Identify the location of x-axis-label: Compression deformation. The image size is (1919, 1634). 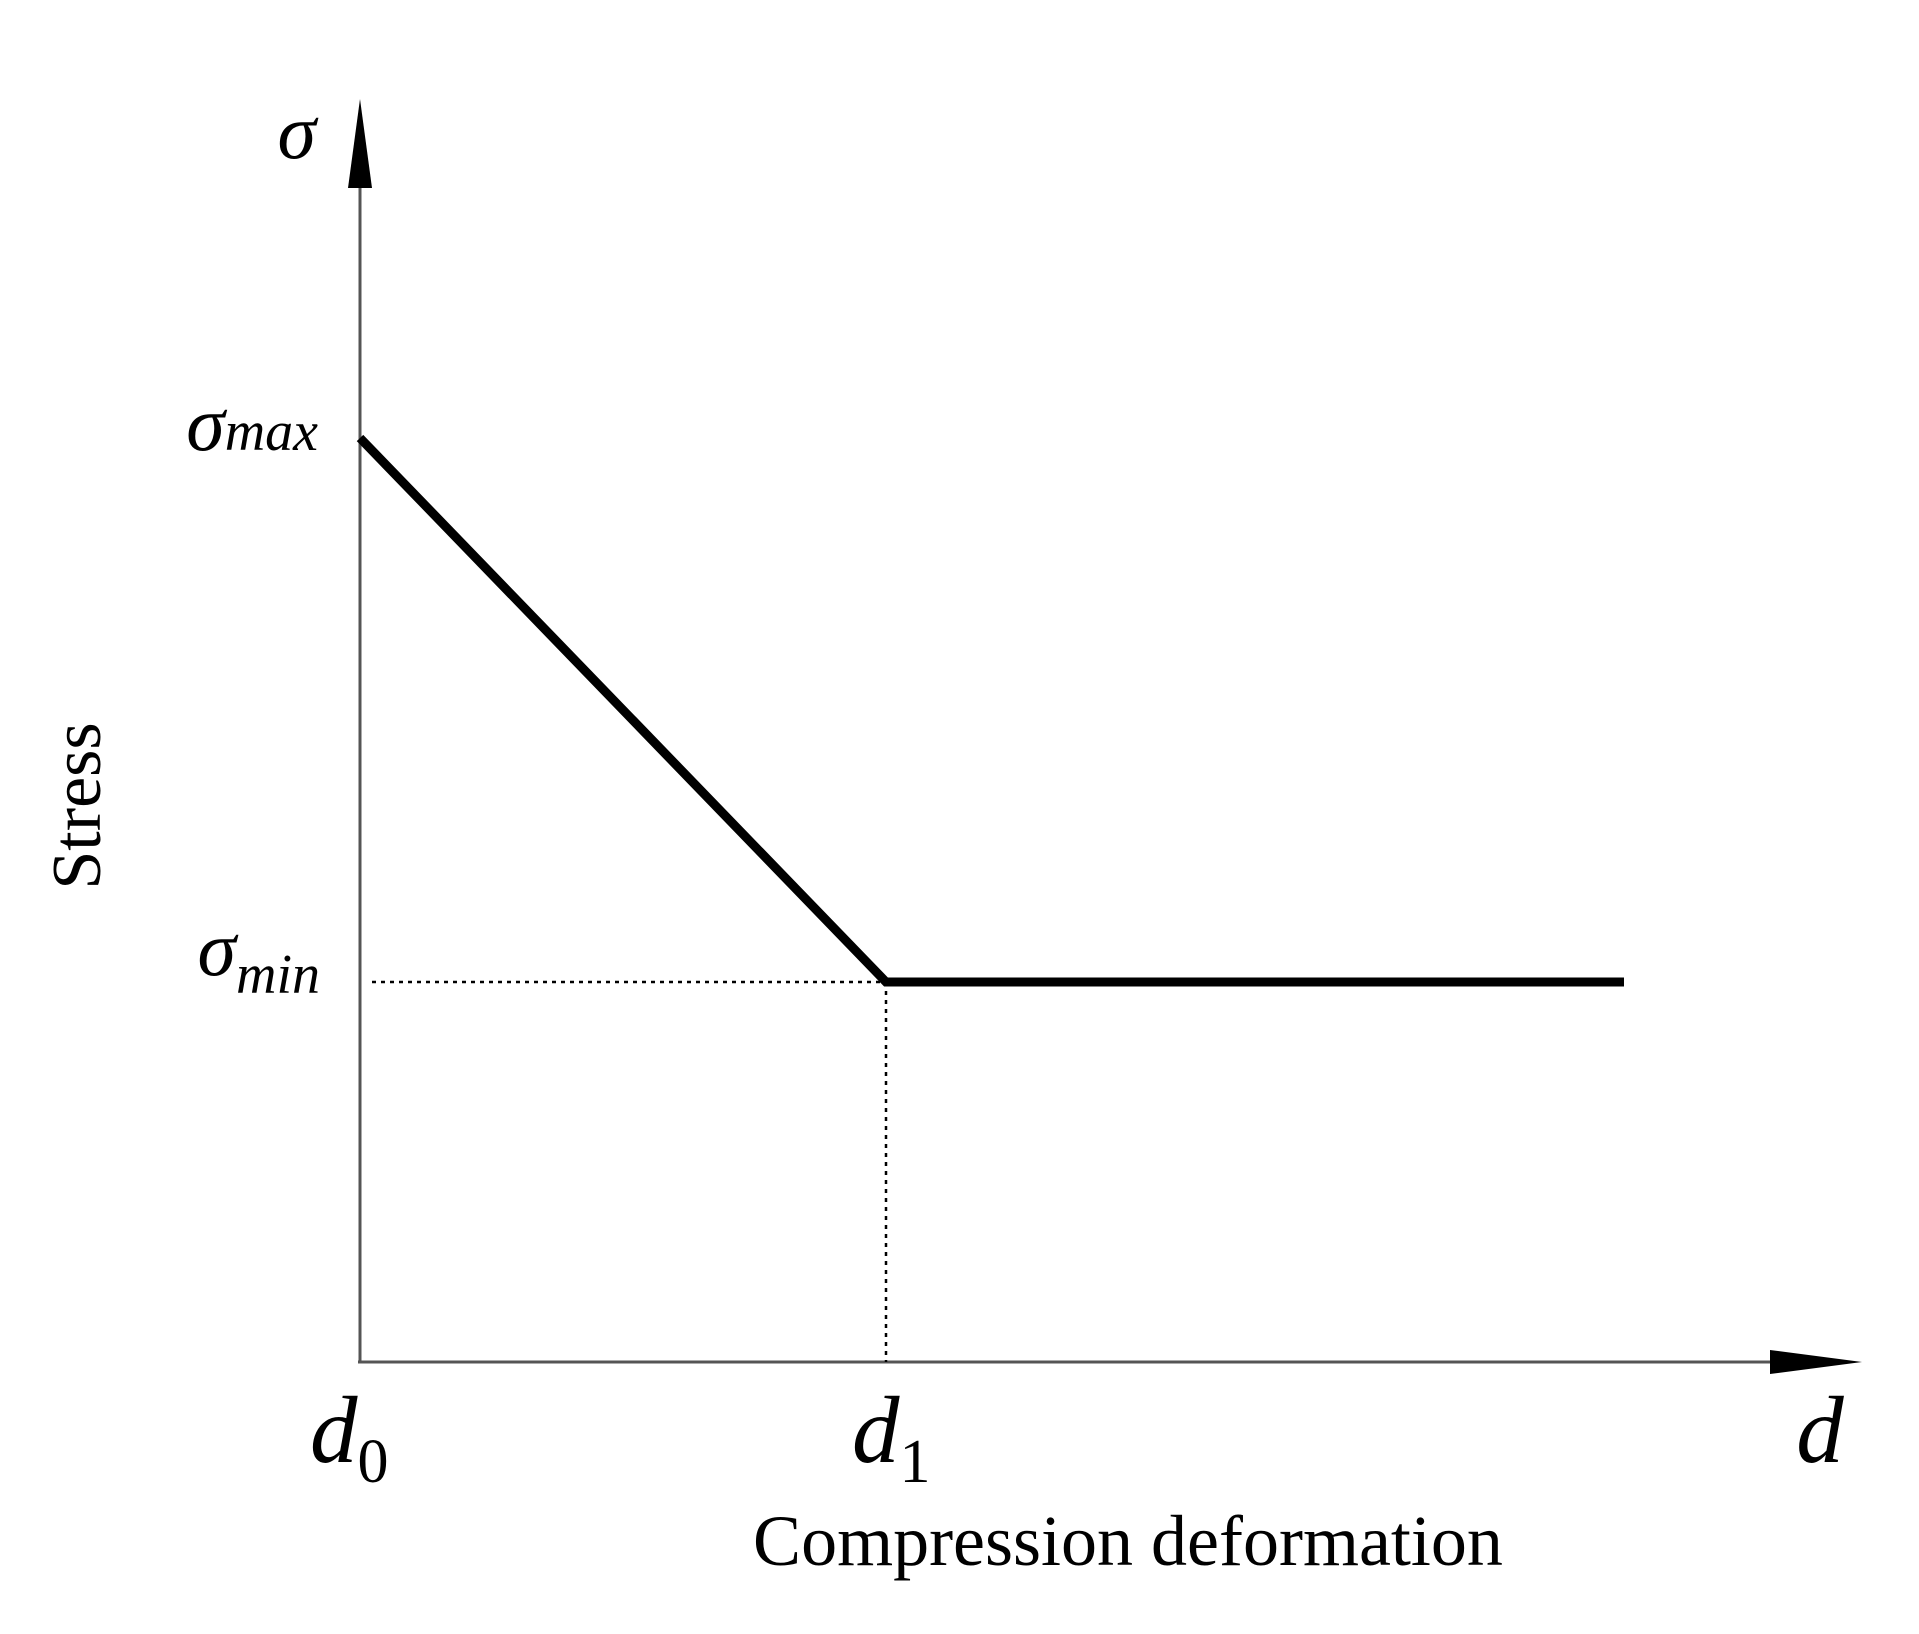
(1128, 1541).